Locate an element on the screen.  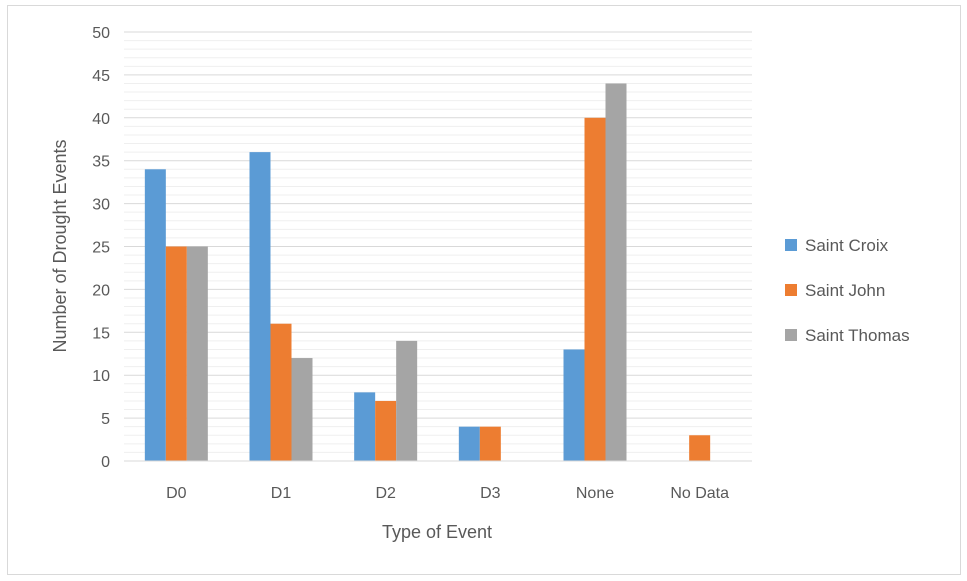
y-tick-label: 35 is located at coordinates (101, 162).